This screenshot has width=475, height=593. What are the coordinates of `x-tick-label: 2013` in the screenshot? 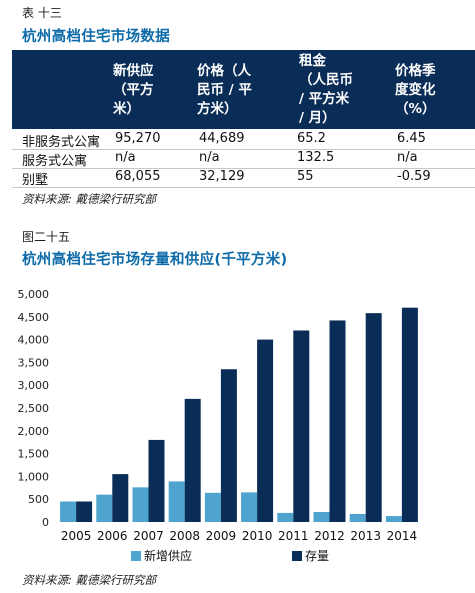 It's located at (365, 536).